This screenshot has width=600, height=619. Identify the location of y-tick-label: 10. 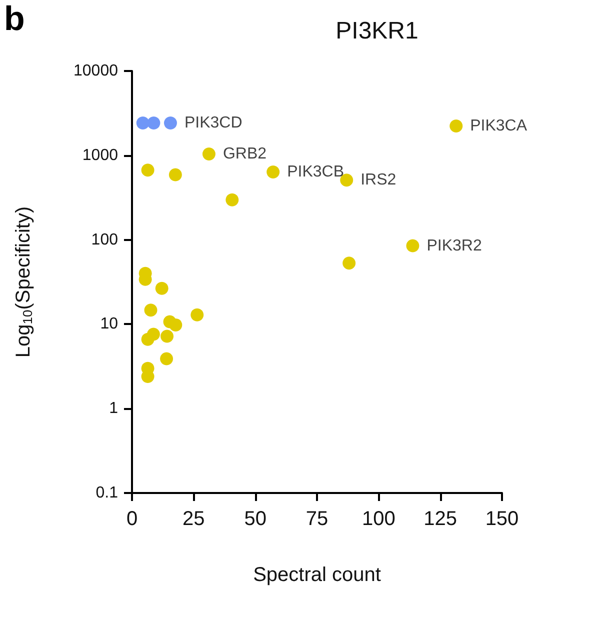
(109, 324).